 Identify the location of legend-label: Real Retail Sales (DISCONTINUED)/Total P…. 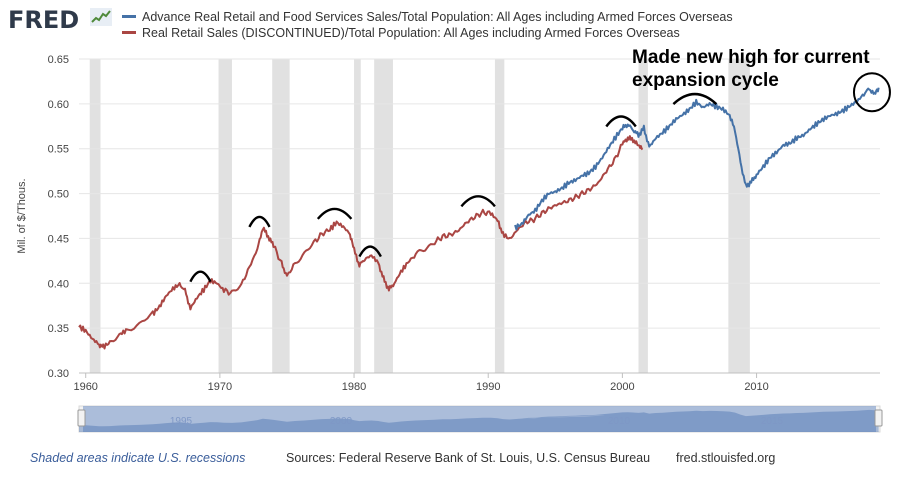
(411, 33).